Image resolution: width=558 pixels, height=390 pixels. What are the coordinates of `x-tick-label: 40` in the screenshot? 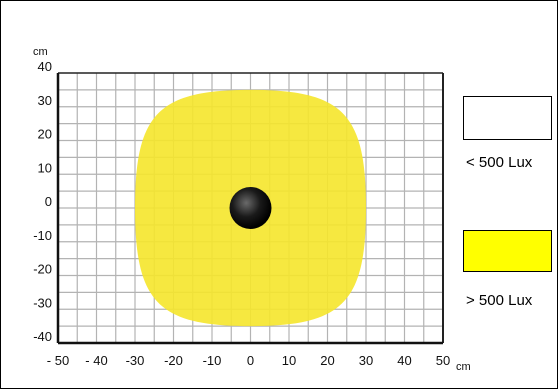 It's located at (404, 360).